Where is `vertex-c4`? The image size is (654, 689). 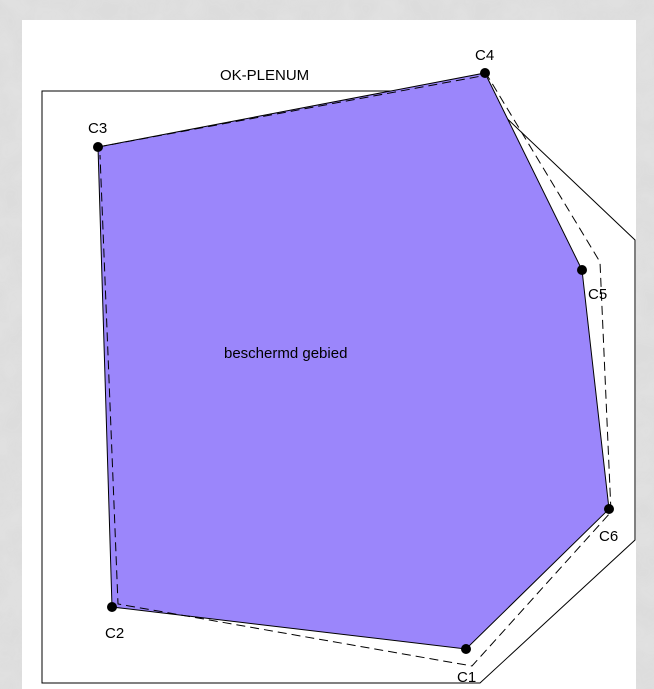
vertex-c4 is located at coordinates (485, 73).